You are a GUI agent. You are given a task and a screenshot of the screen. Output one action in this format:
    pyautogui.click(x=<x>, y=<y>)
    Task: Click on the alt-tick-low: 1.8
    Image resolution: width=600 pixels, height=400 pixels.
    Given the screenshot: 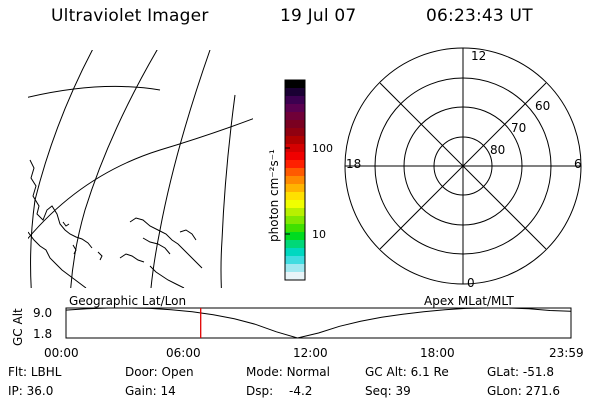 What is the action you would take?
    pyautogui.click(x=42, y=334)
    